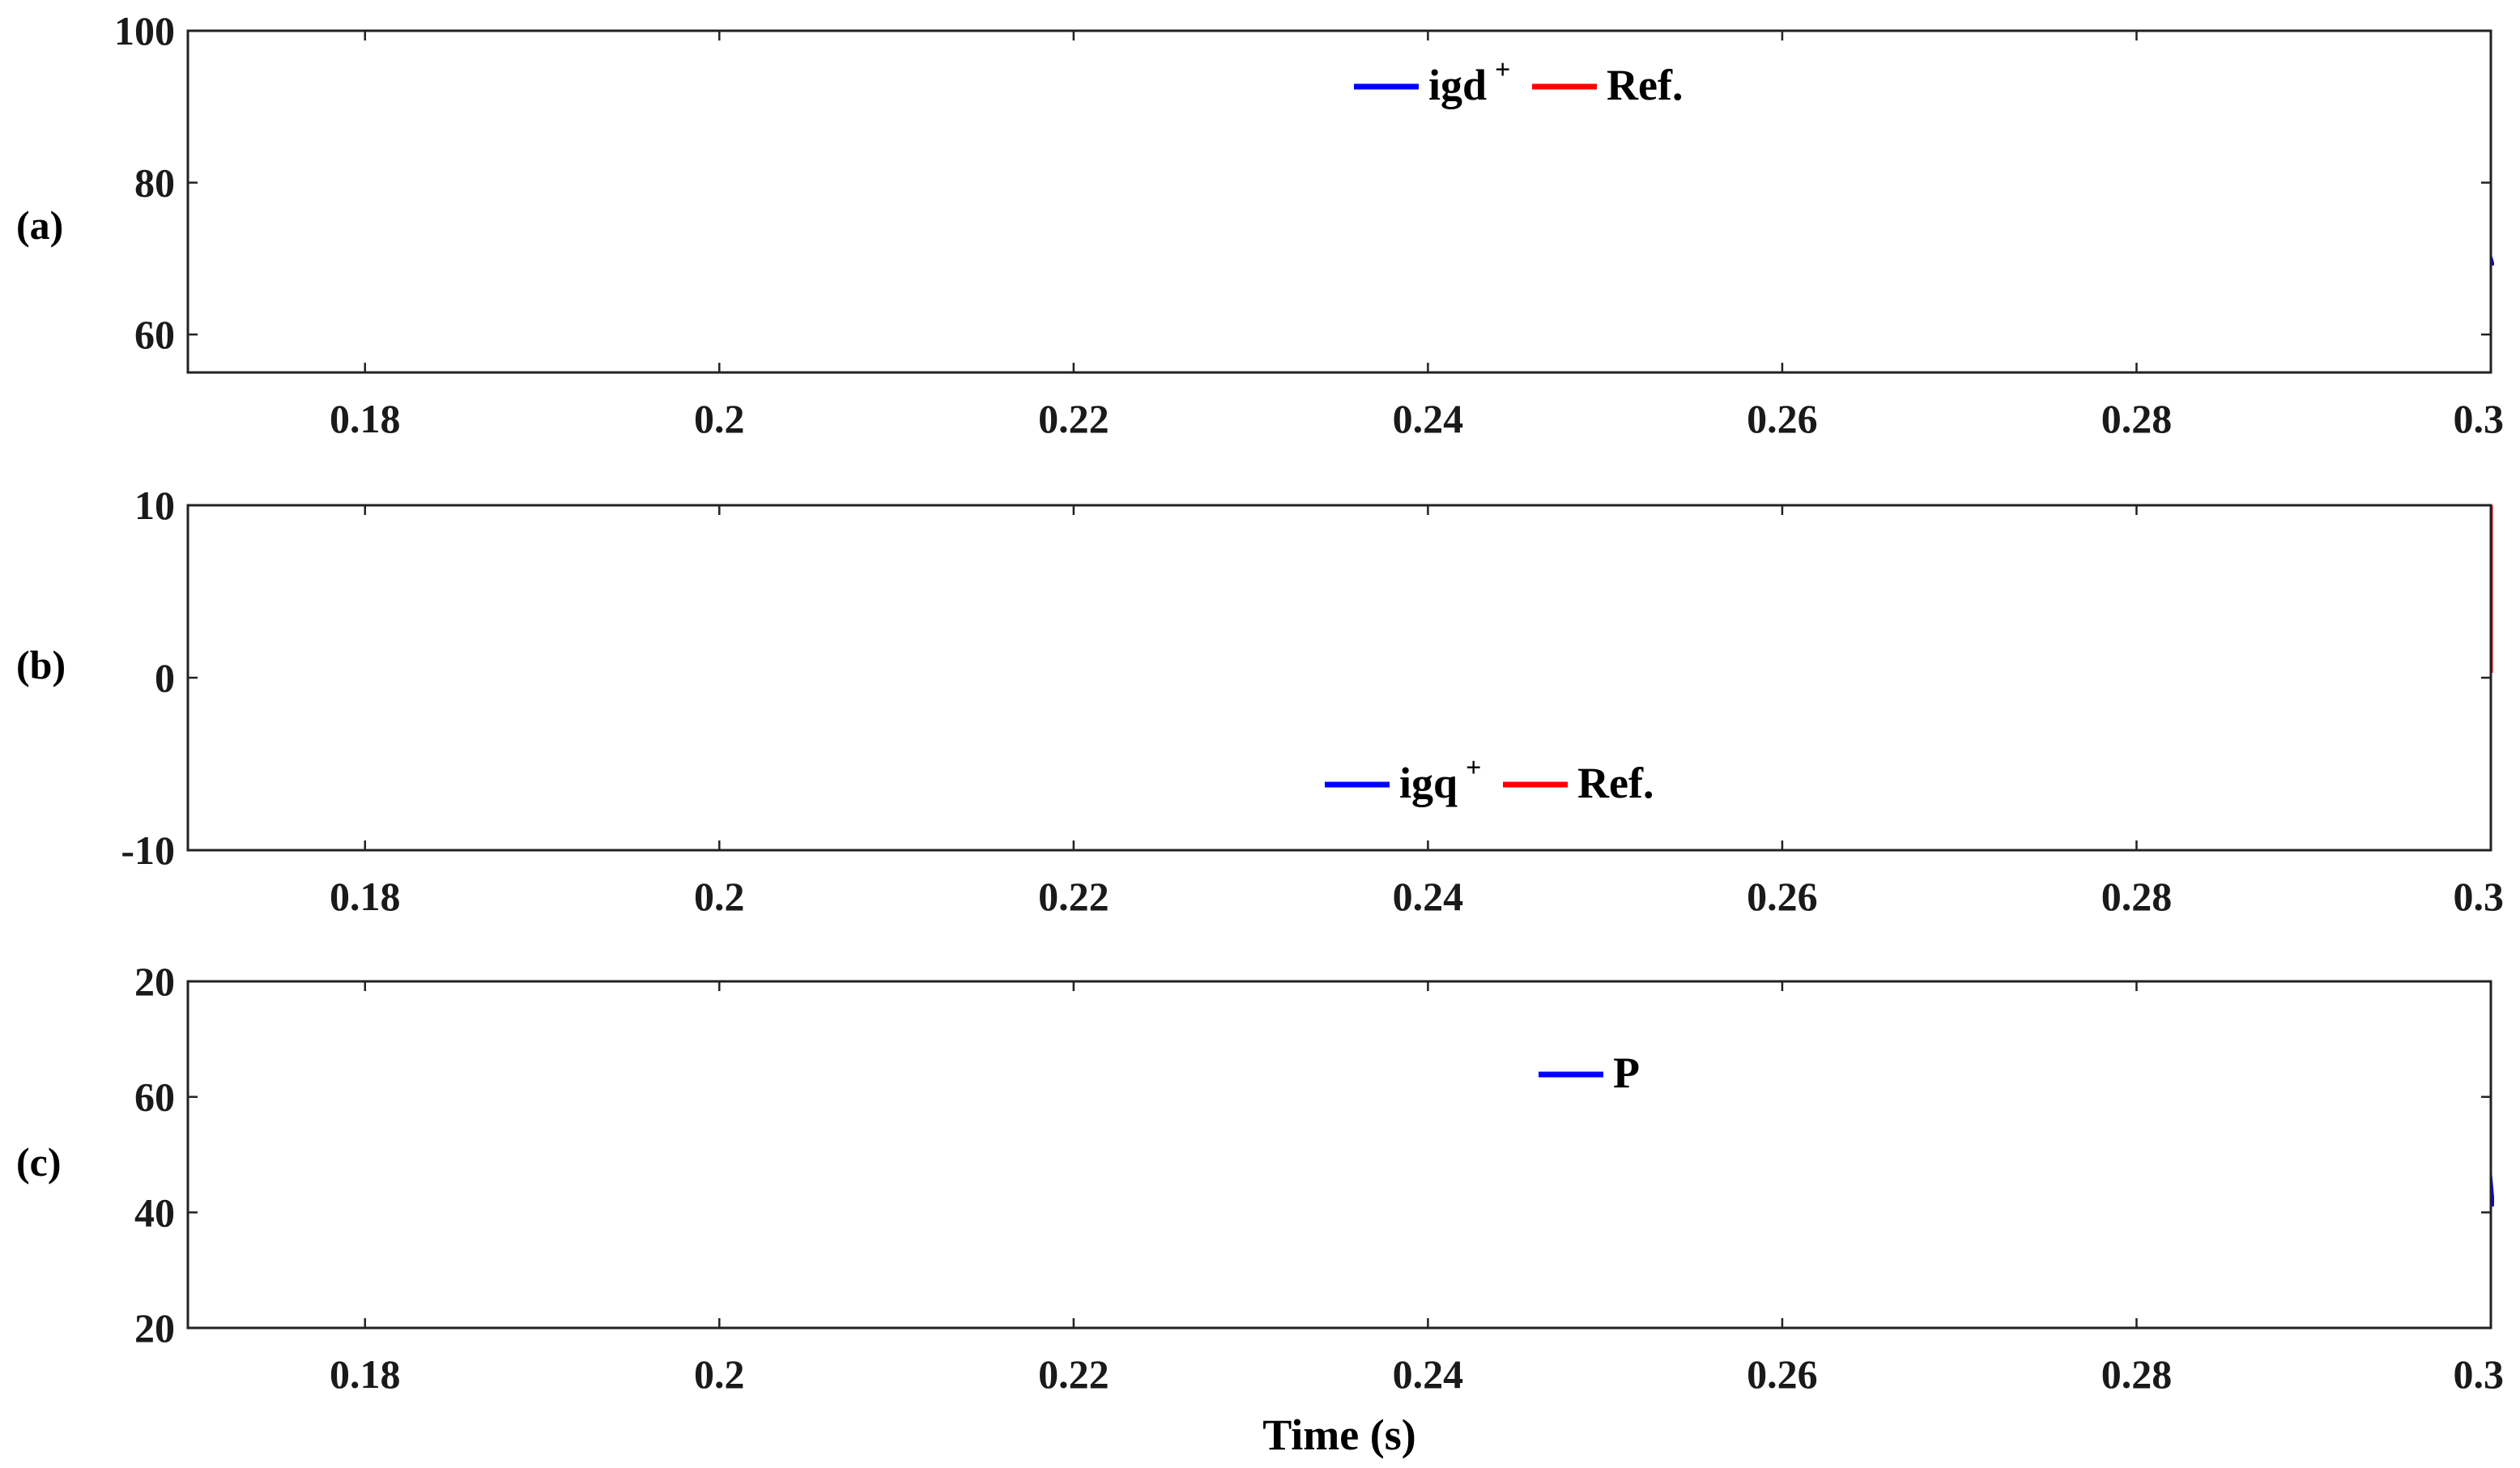 This screenshot has width=2520, height=1468. What do you see at coordinates (148, 850) in the screenshot?
I see `y-tick-label: -10` at bounding box center [148, 850].